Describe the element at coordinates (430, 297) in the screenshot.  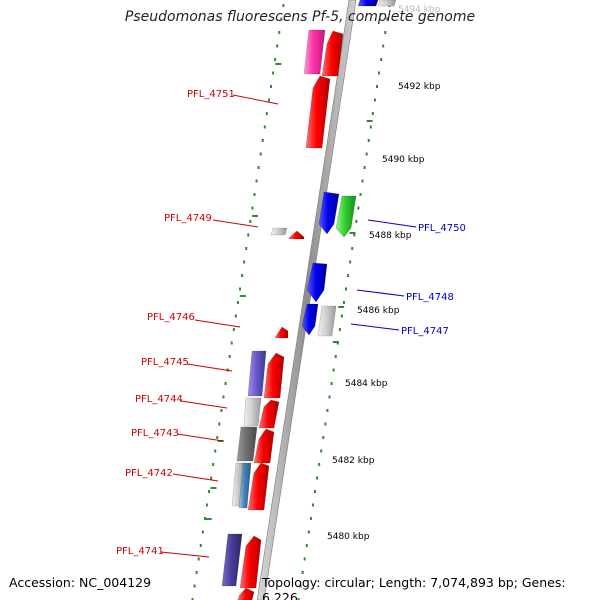
I see `gene-label-reverse: PFL_4748` at that location.